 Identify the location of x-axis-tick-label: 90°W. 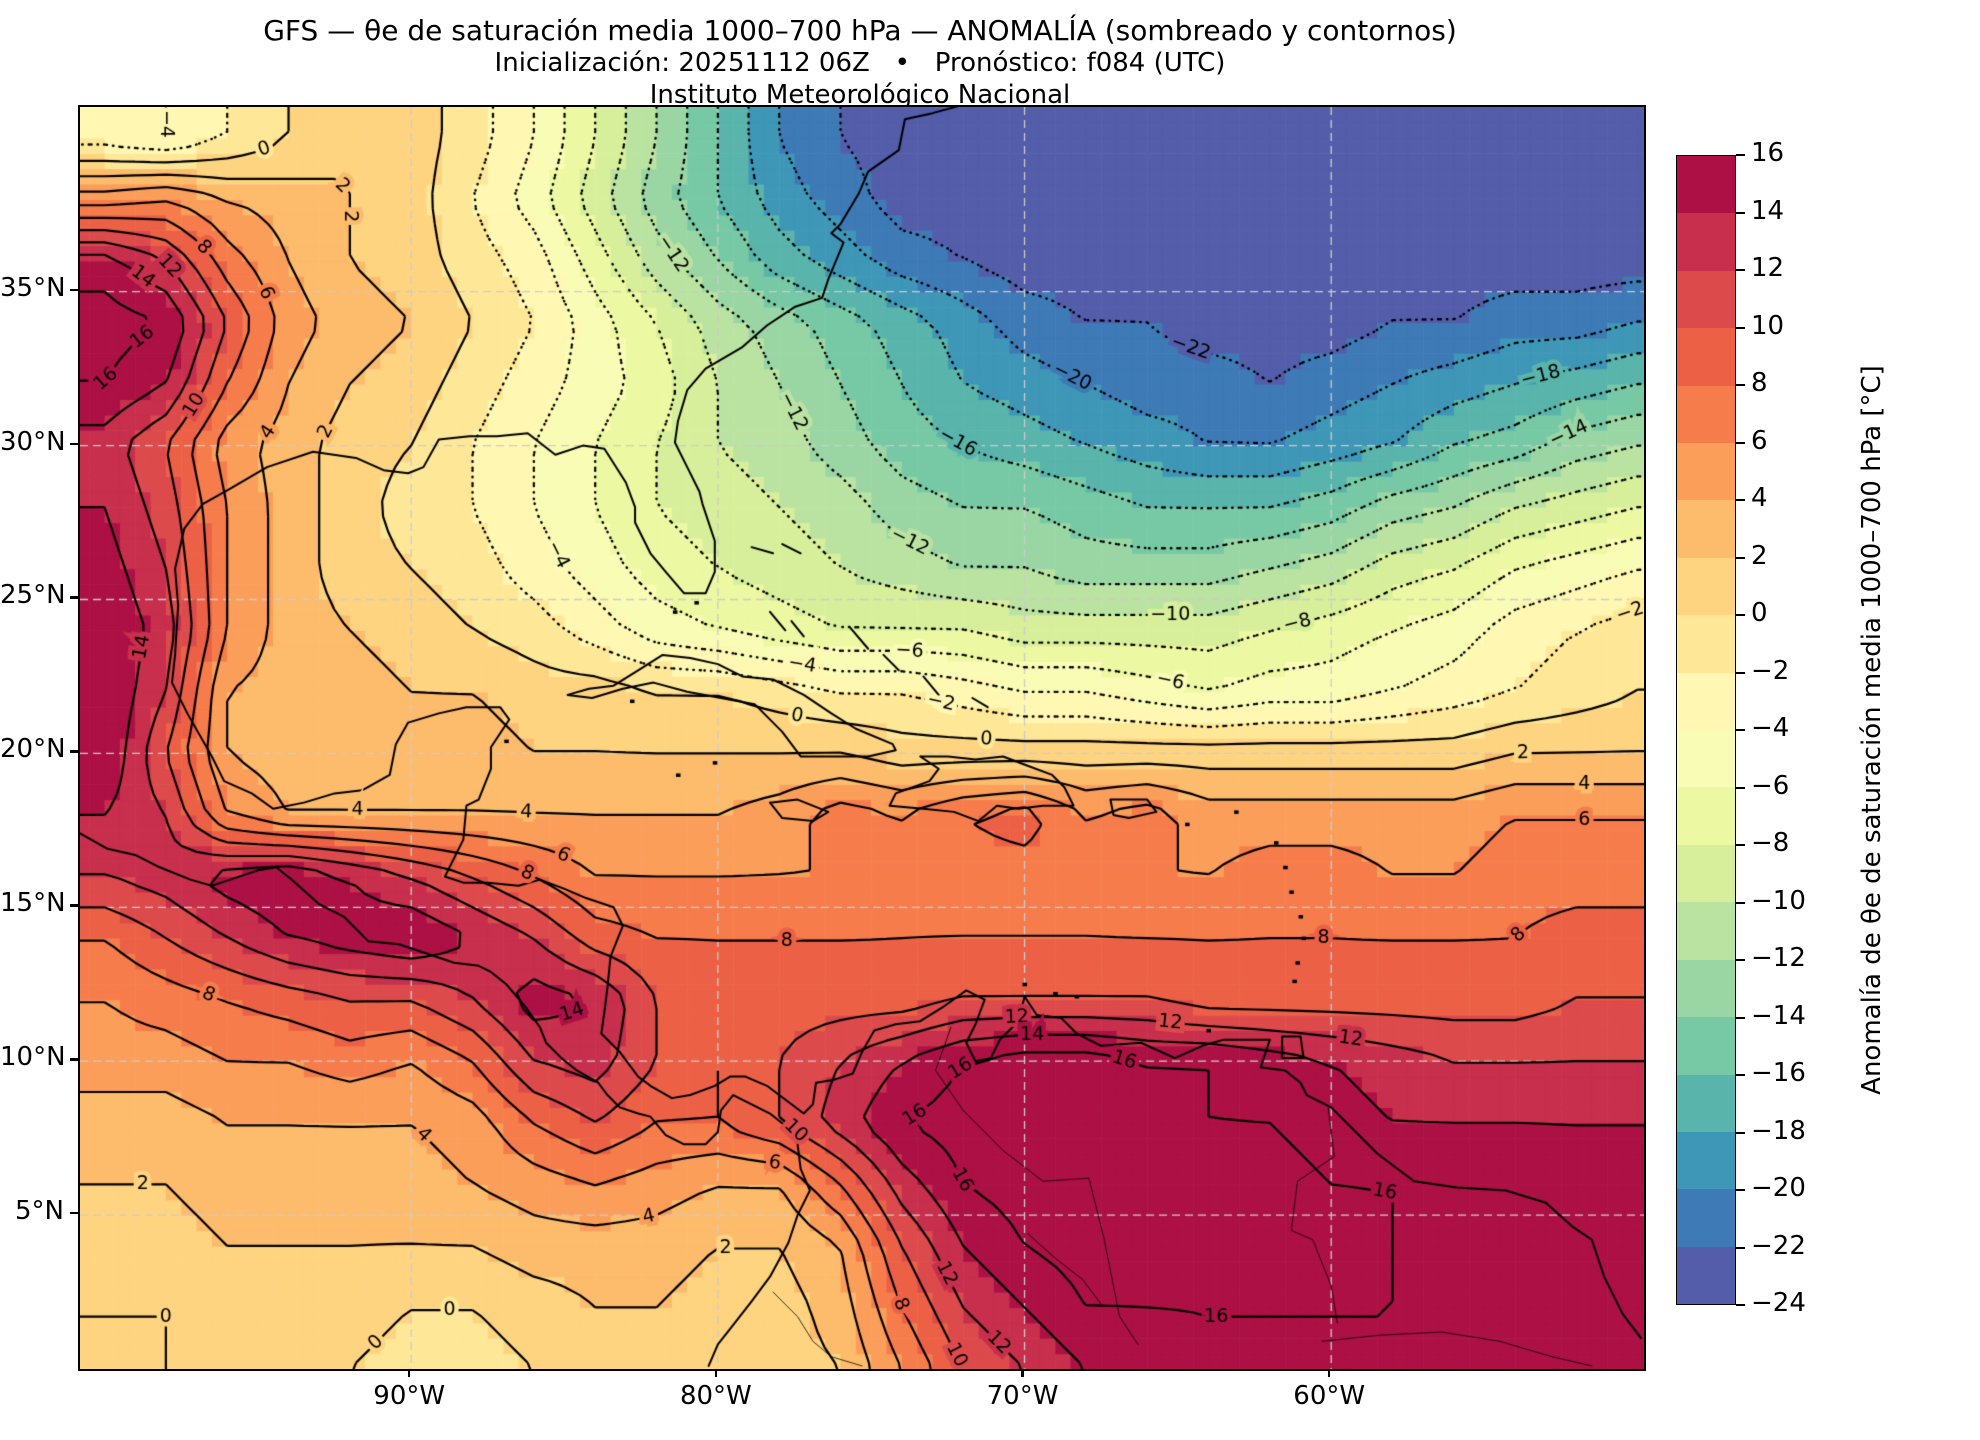
(409, 1396).